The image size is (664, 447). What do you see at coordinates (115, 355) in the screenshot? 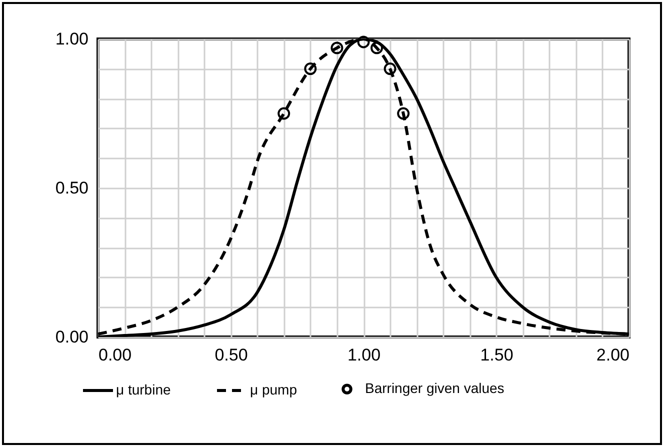
I see `x-tick-label: 0.00` at bounding box center [115, 355].